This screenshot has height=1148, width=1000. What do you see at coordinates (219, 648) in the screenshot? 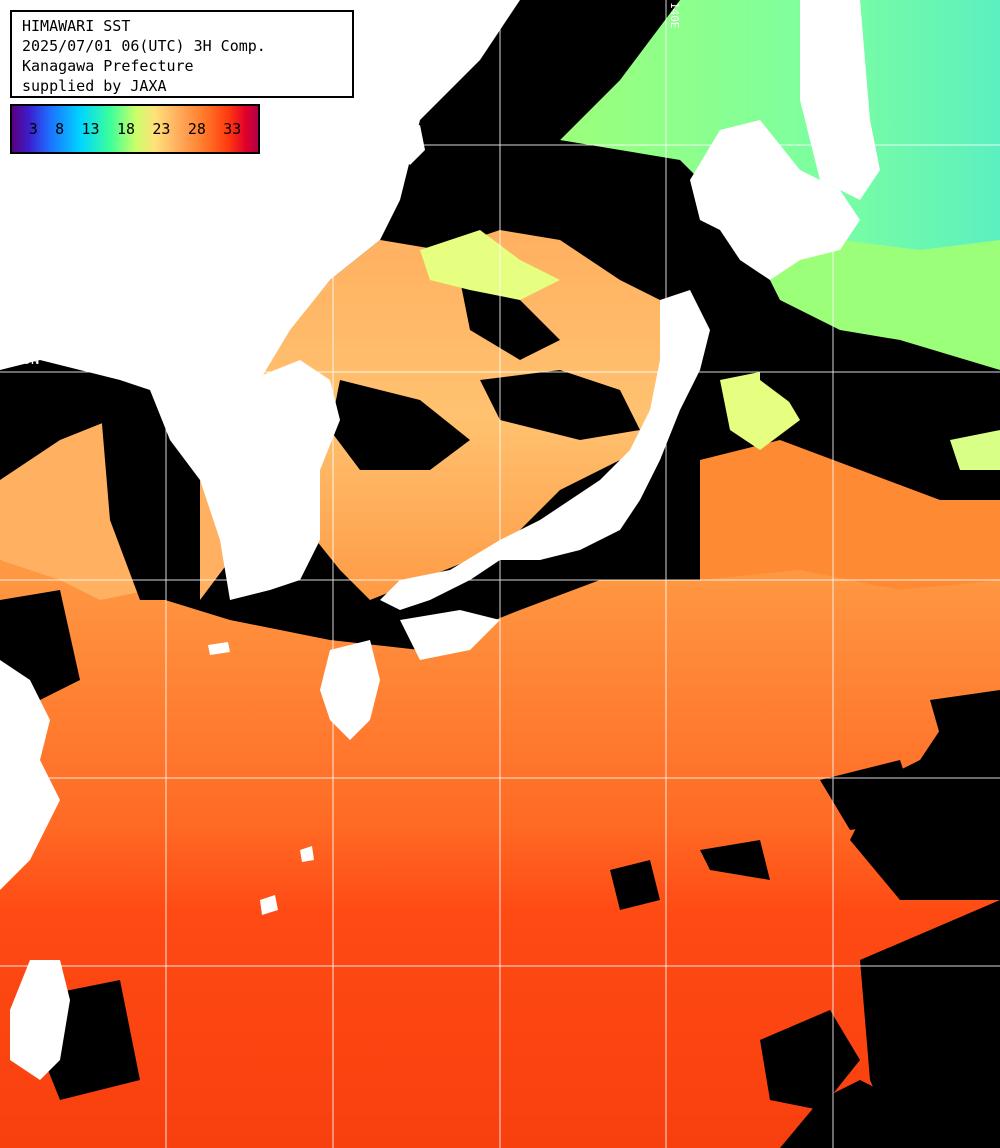
I see `jeju` at bounding box center [219, 648].